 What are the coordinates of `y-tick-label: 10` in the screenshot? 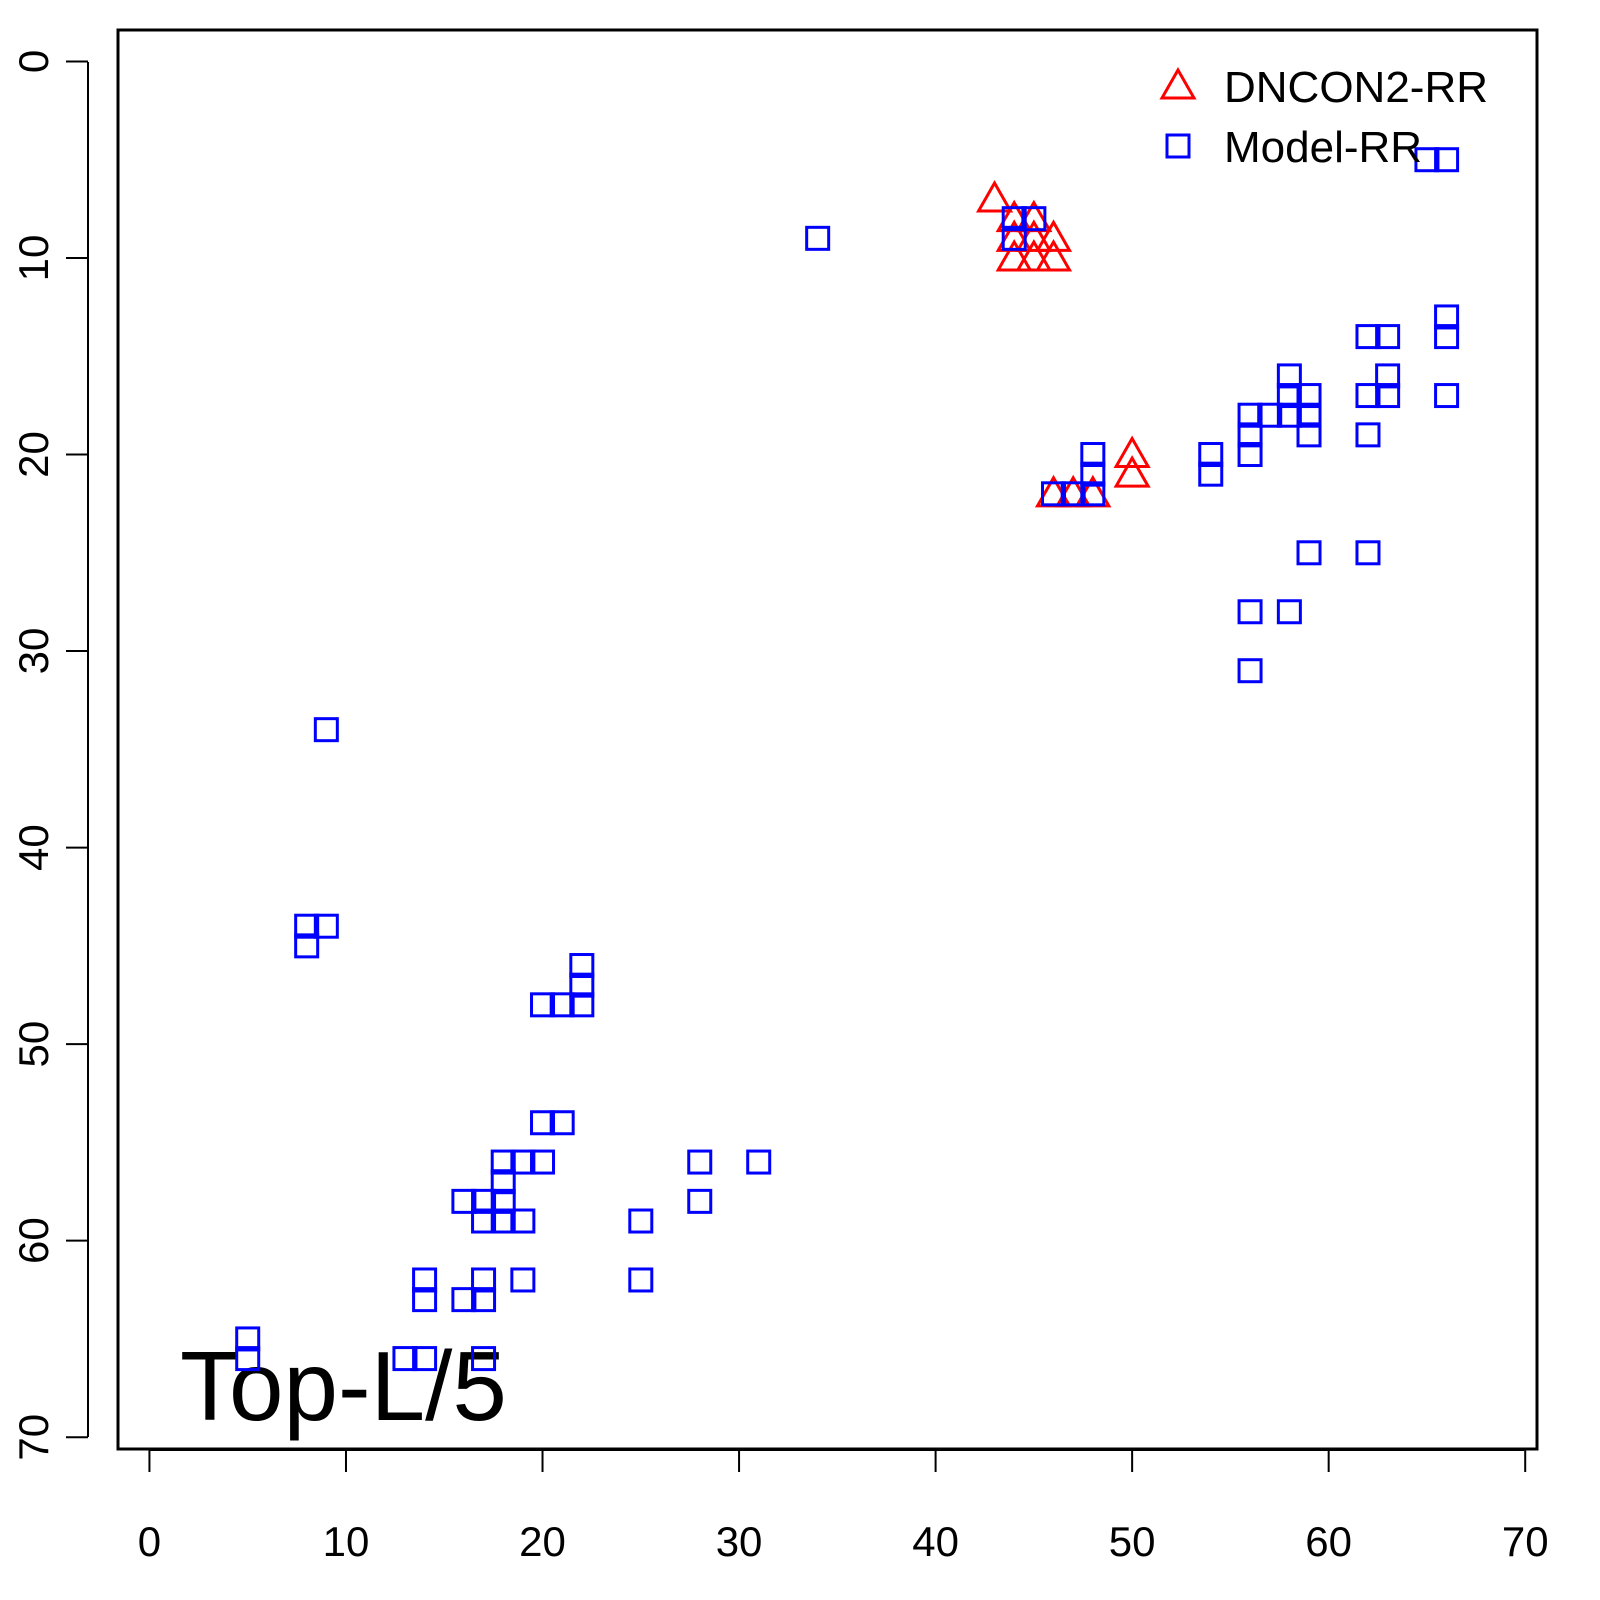 It's located at (33, 258).